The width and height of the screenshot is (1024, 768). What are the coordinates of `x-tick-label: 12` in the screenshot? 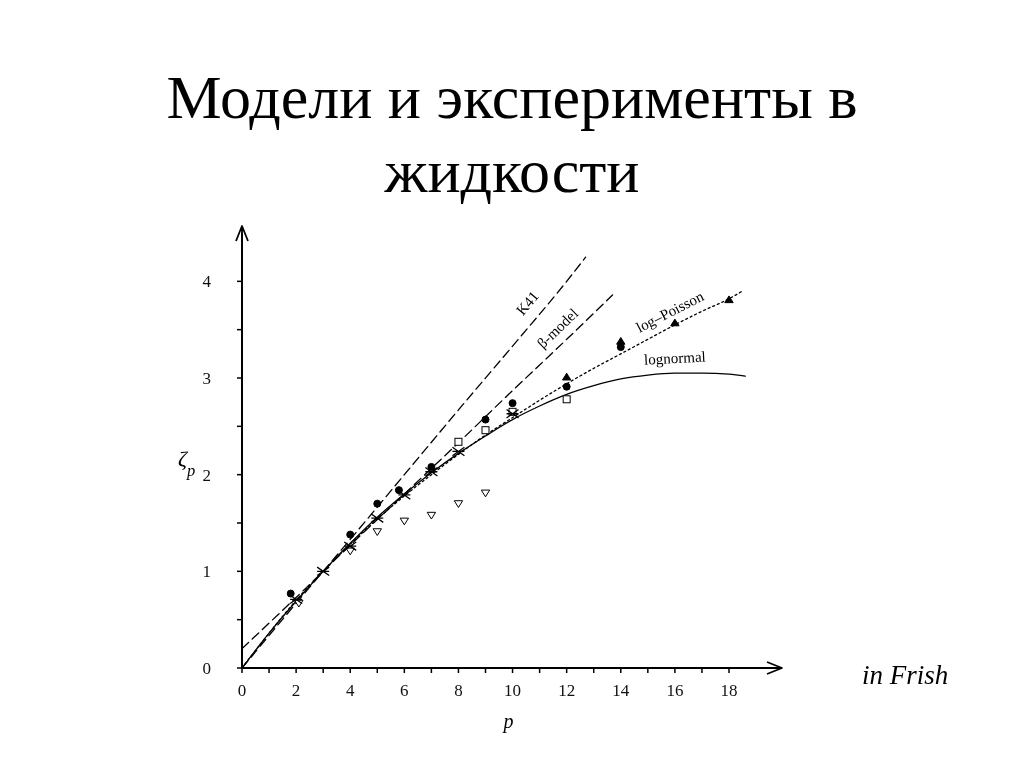 It's located at (567, 691).